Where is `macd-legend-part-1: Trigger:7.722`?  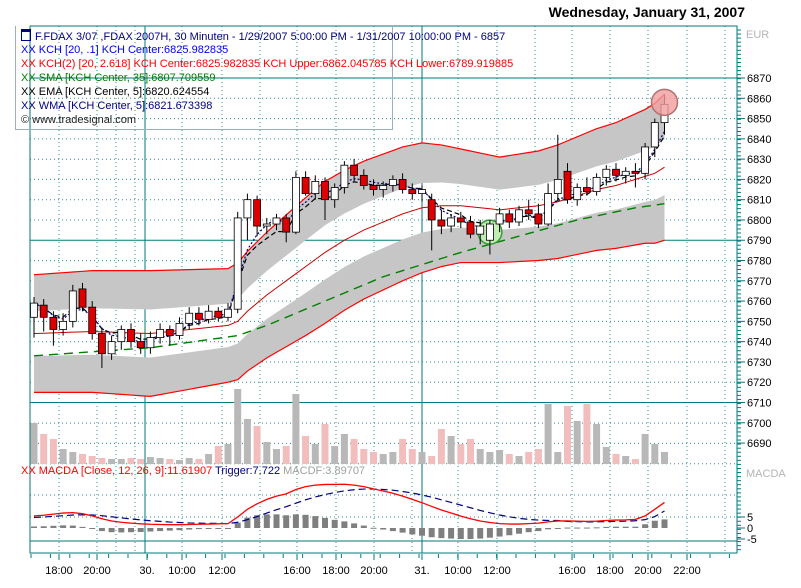
macd-legend-part-1: Trigger:7.722 is located at coordinates (249, 471).